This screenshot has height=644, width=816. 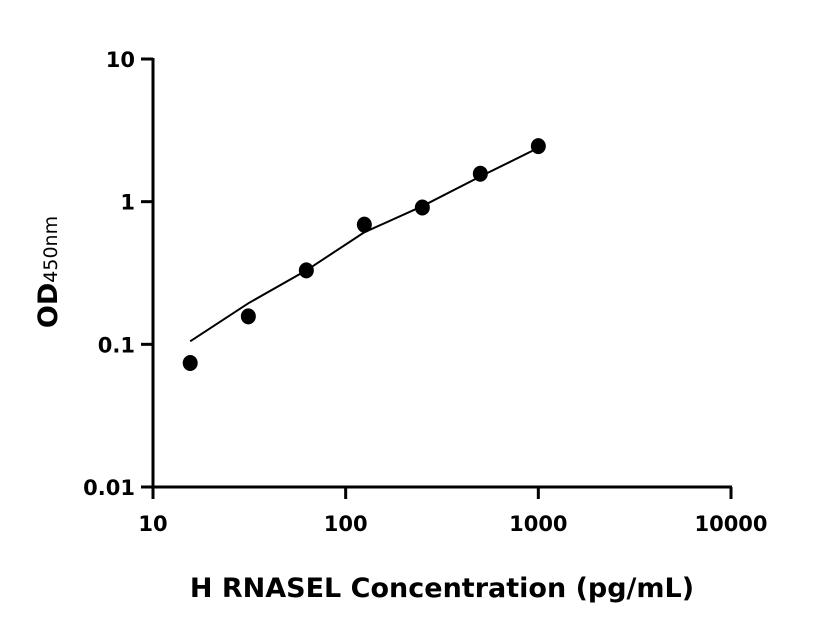 I want to click on y-tick-label: 0.01, so click(x=109, y=488).